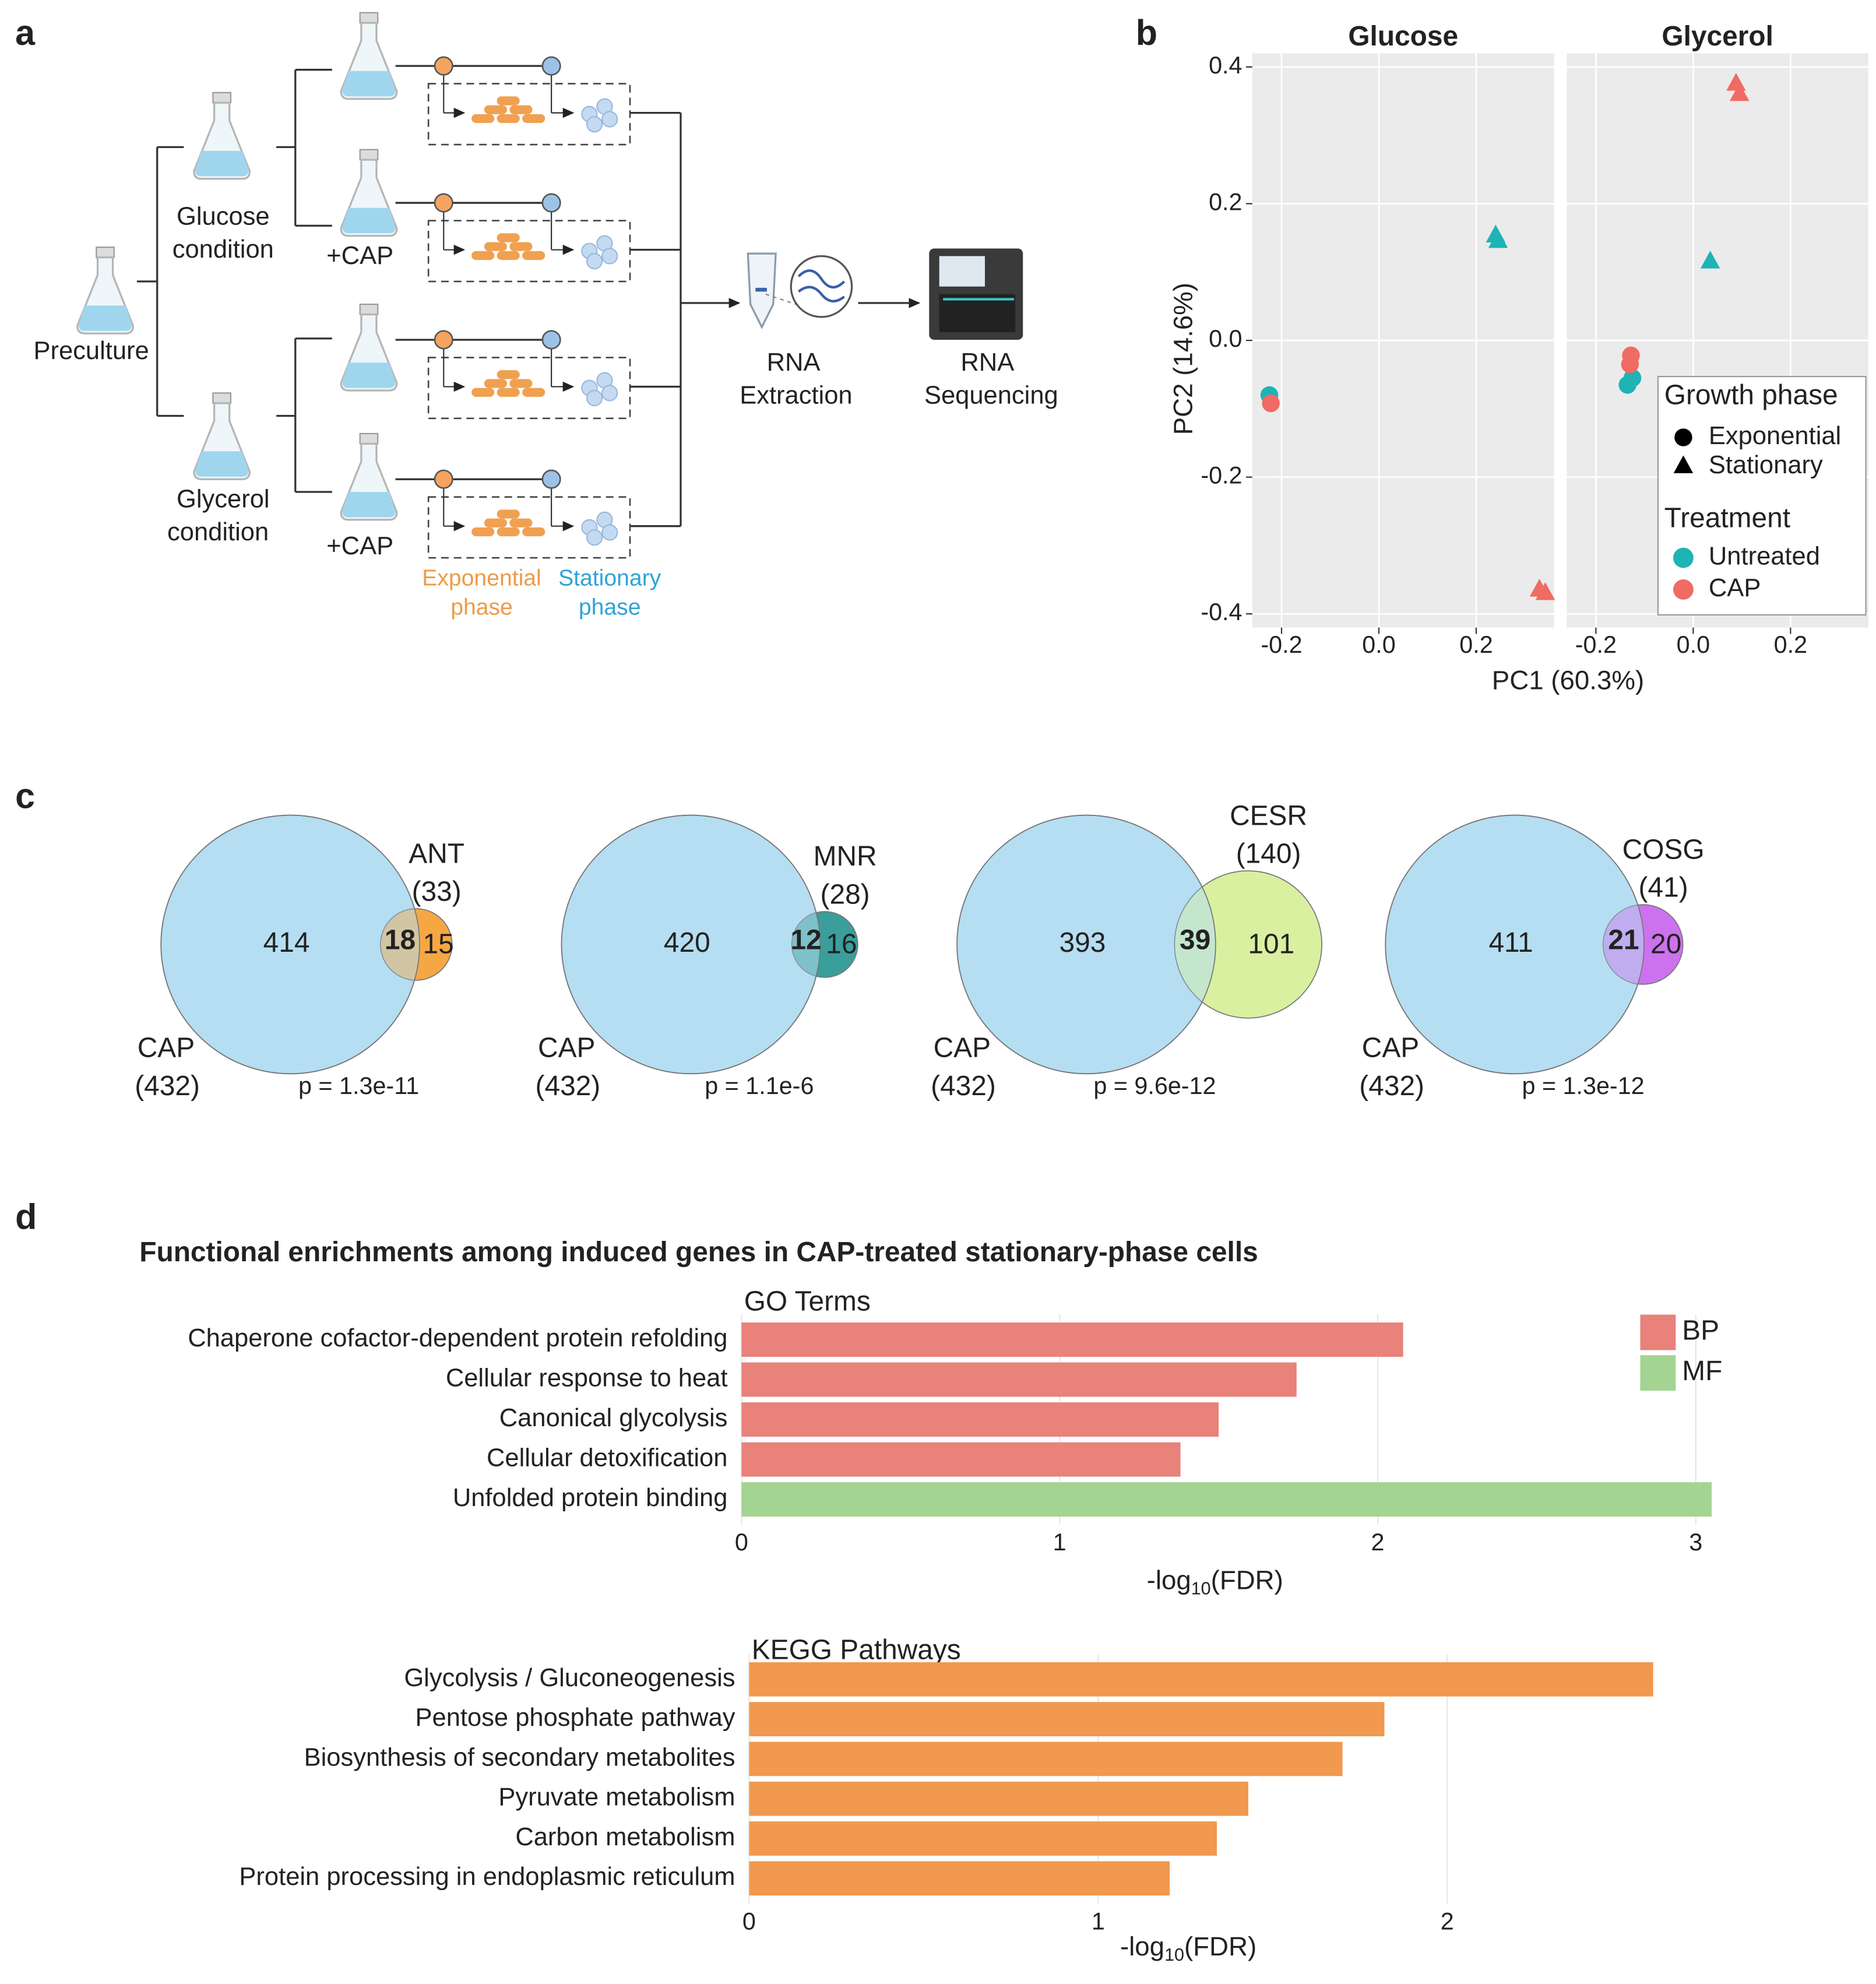 This screenshot has width=1876, height=1984. I want to click on rna-icon, so click(821, 285).